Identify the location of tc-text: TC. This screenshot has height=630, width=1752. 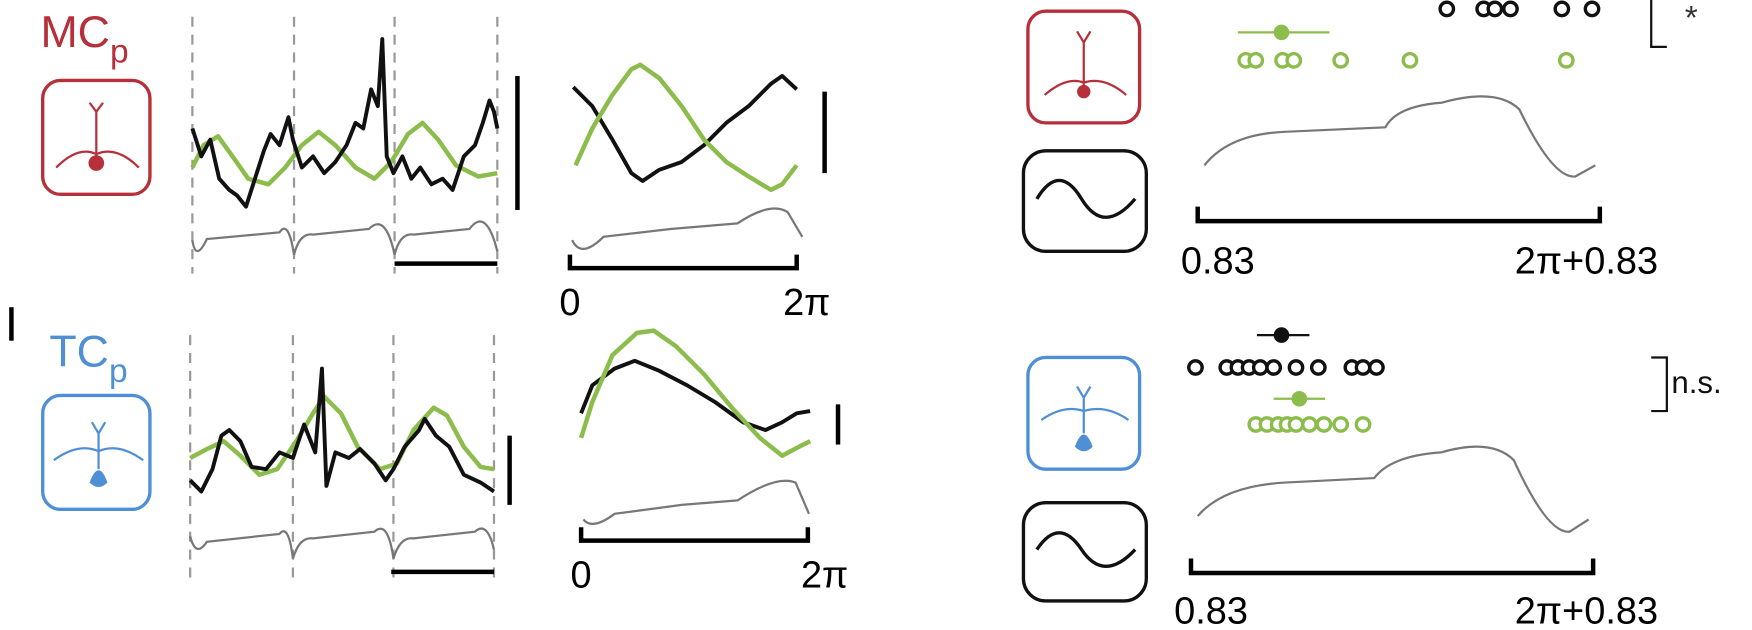
(79, 351).